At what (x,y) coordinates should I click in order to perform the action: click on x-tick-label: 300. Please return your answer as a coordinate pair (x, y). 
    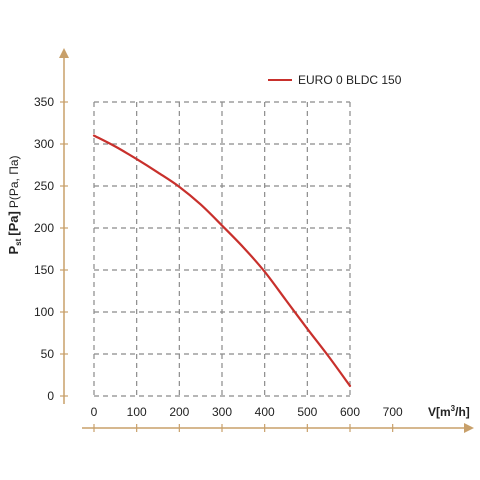
    Looking at the image, I should click on (222, 412).